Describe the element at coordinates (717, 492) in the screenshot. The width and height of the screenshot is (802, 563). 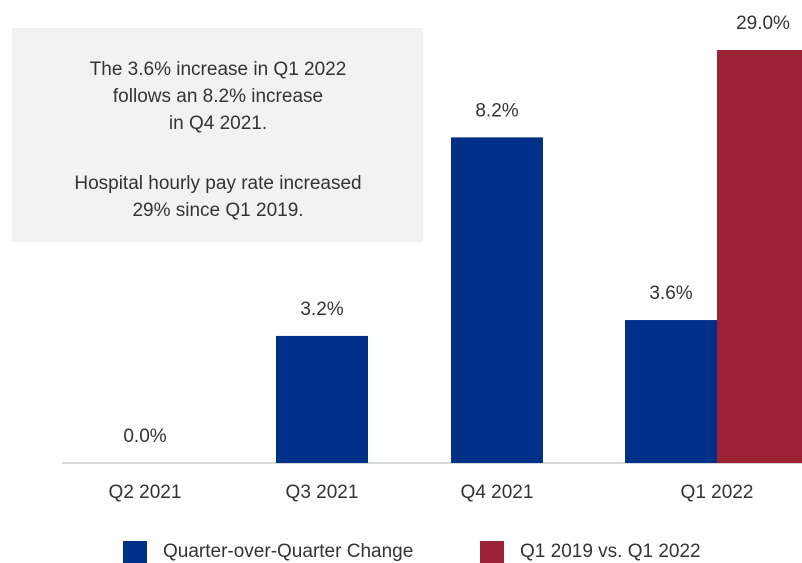
I see `x-tick-label: Q1 2022` at that location.